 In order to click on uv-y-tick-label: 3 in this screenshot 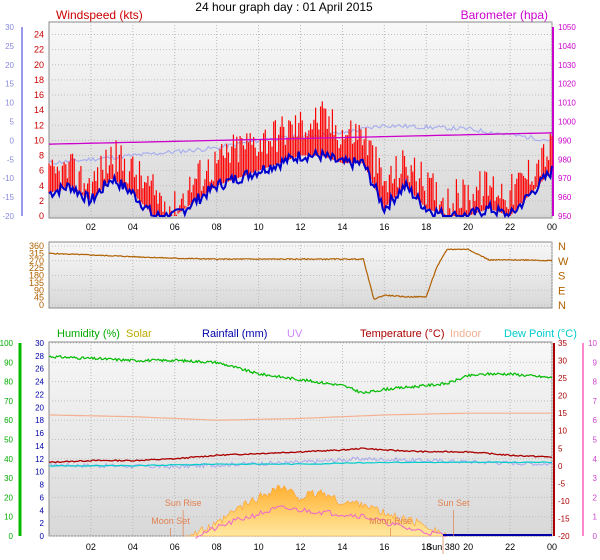, I will do `click(595, 478)`.